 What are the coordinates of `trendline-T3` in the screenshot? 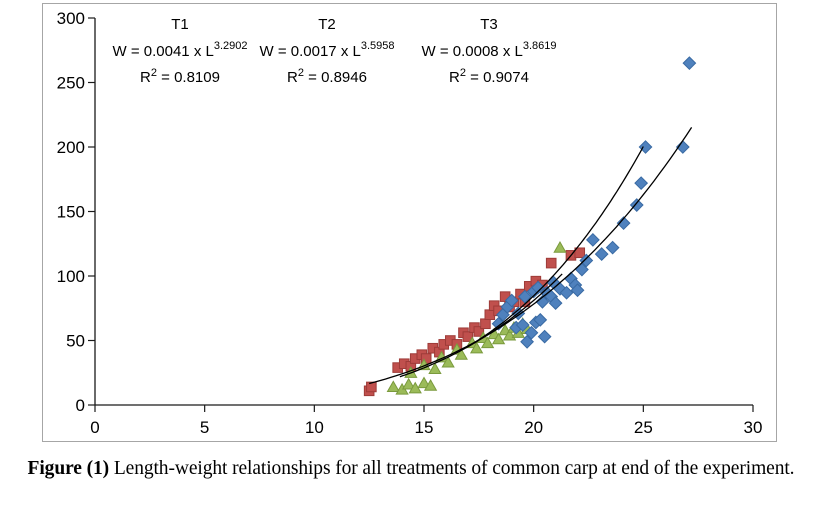 It's located at (554, 247).